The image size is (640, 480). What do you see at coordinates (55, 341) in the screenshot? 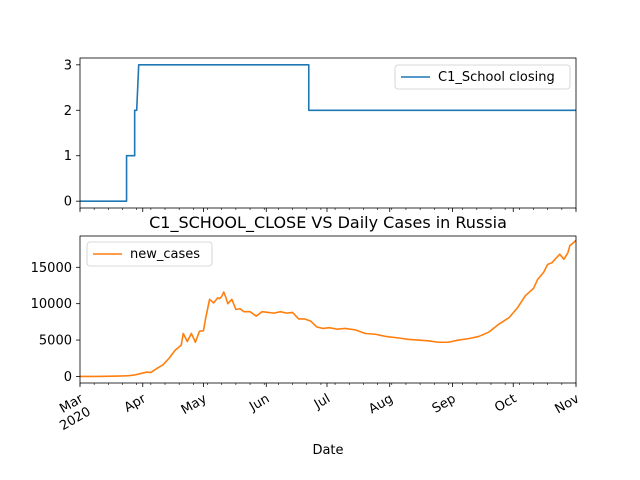
I see `bottom-y-tick-label: 5000` at bounding box center [55, 341].